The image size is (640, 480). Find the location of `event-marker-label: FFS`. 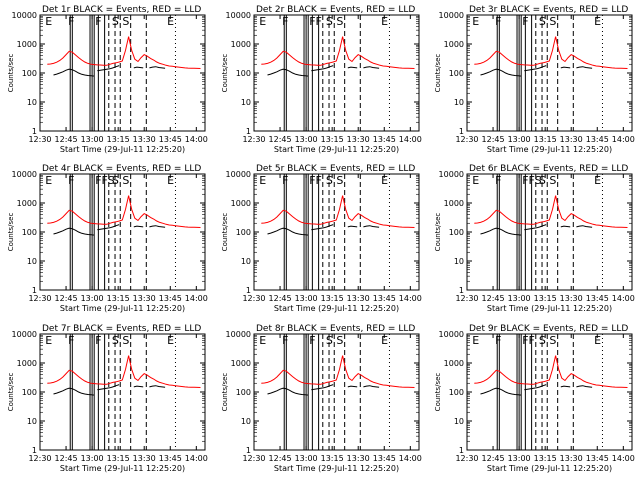

event-marker-label: FFS is located at coordinates (531, 180).